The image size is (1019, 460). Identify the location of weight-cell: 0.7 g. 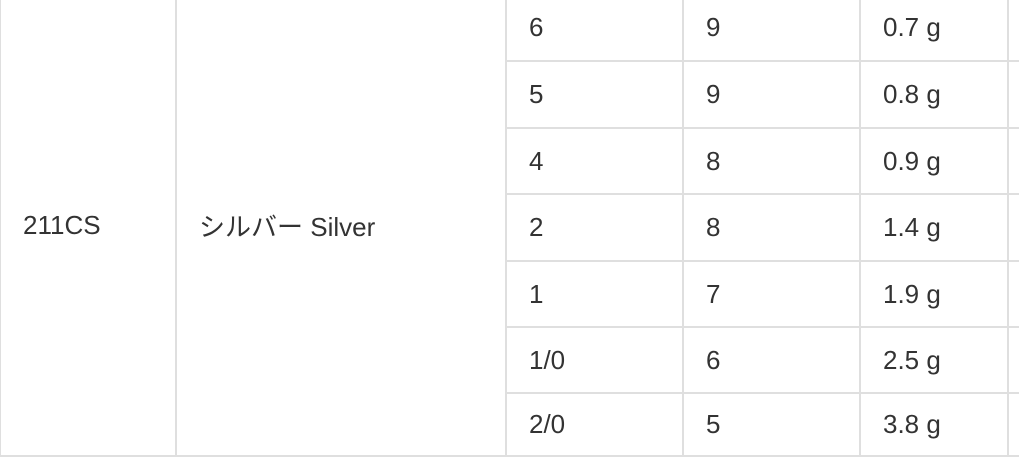
(934, 31).